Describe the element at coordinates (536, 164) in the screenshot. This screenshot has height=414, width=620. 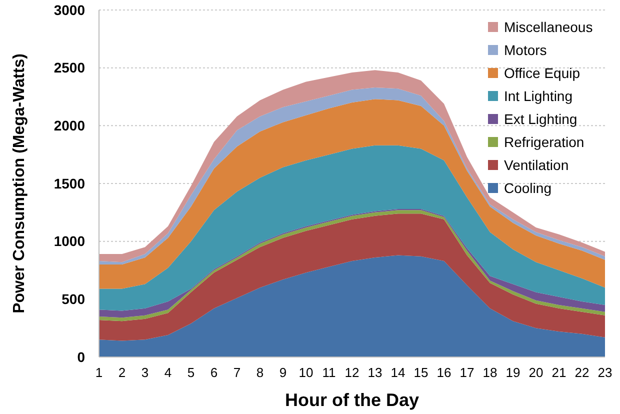
I see `legend-label: Ventilation` at that location.